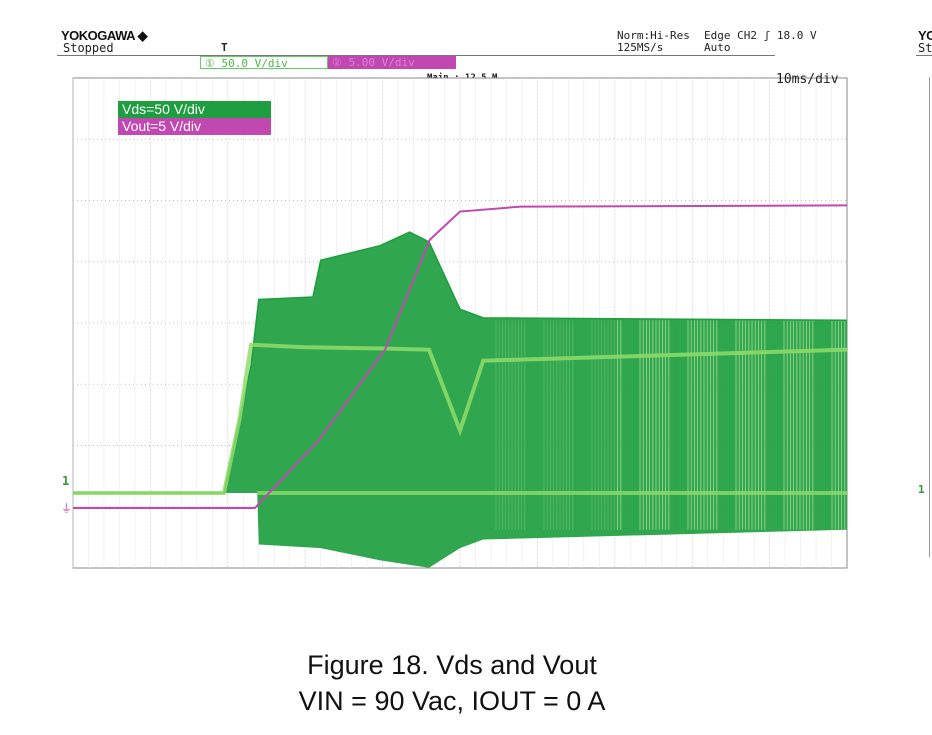  I want to click on trigger-mode: Auto, so click(717, 47).